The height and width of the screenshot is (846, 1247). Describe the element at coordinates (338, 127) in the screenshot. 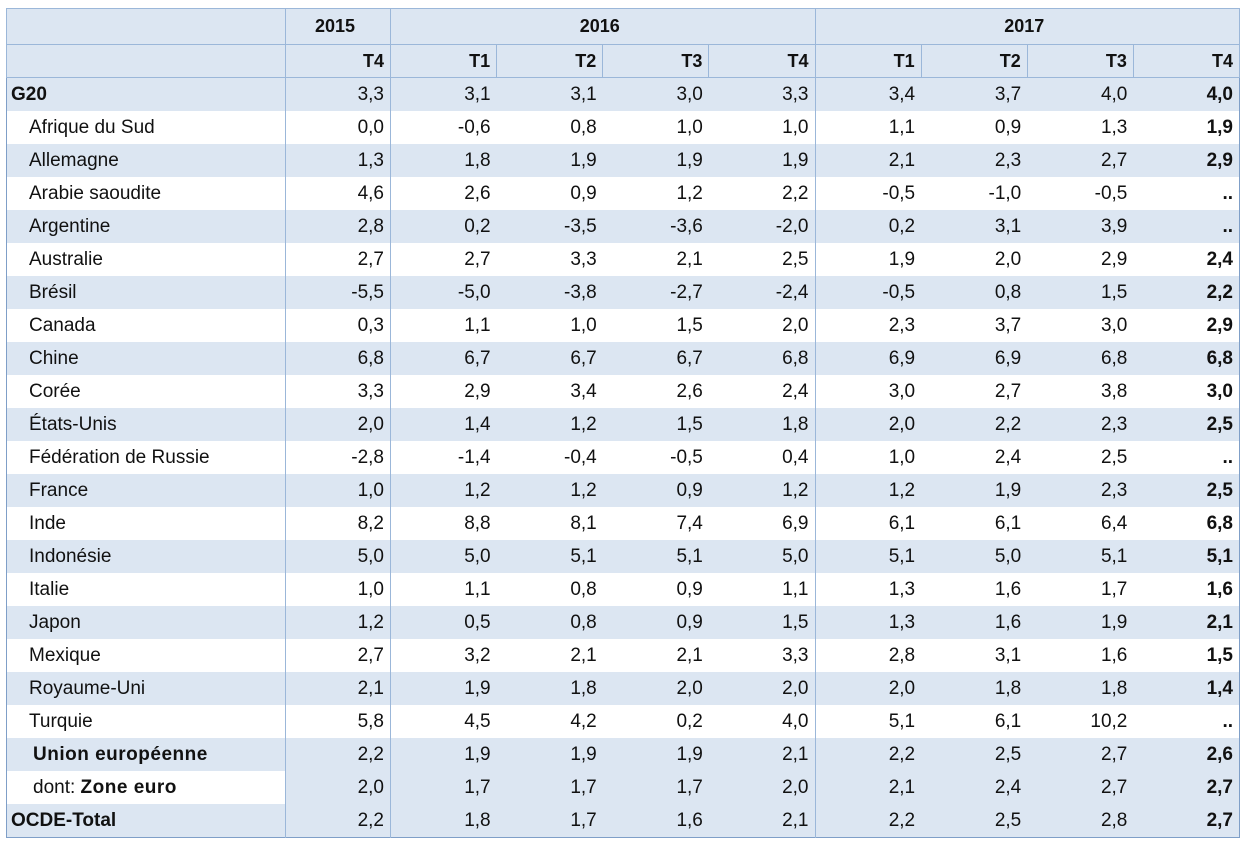

I see `value-cell: 0,0` at that location.